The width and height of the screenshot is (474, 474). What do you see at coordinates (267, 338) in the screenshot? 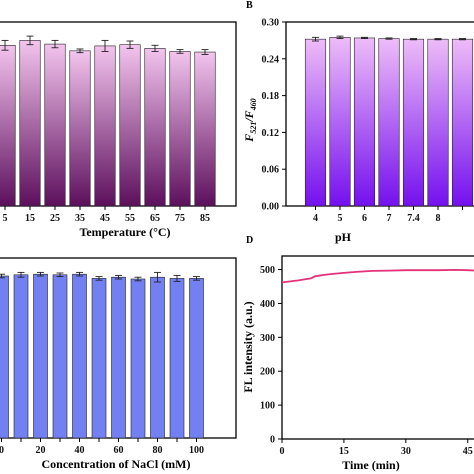
I see `panel-d-y-tick-label: 300` at bounding box center [267, 338].